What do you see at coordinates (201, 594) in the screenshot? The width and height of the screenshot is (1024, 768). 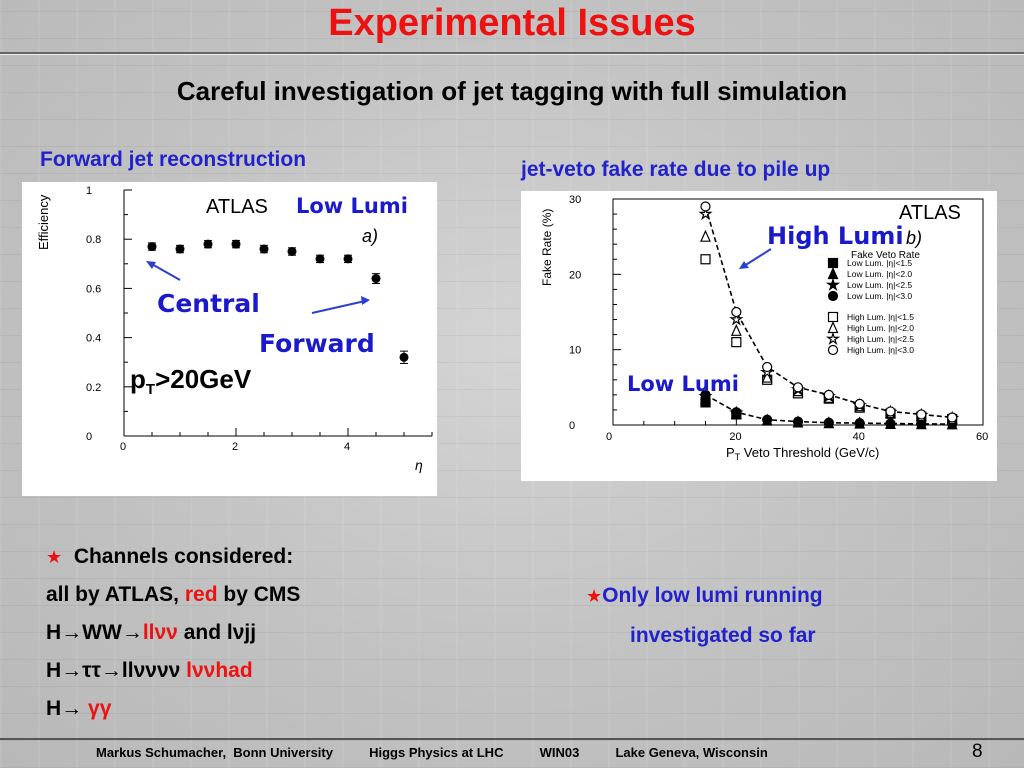 I see `red-word: red` at bounding box center [201, 594].